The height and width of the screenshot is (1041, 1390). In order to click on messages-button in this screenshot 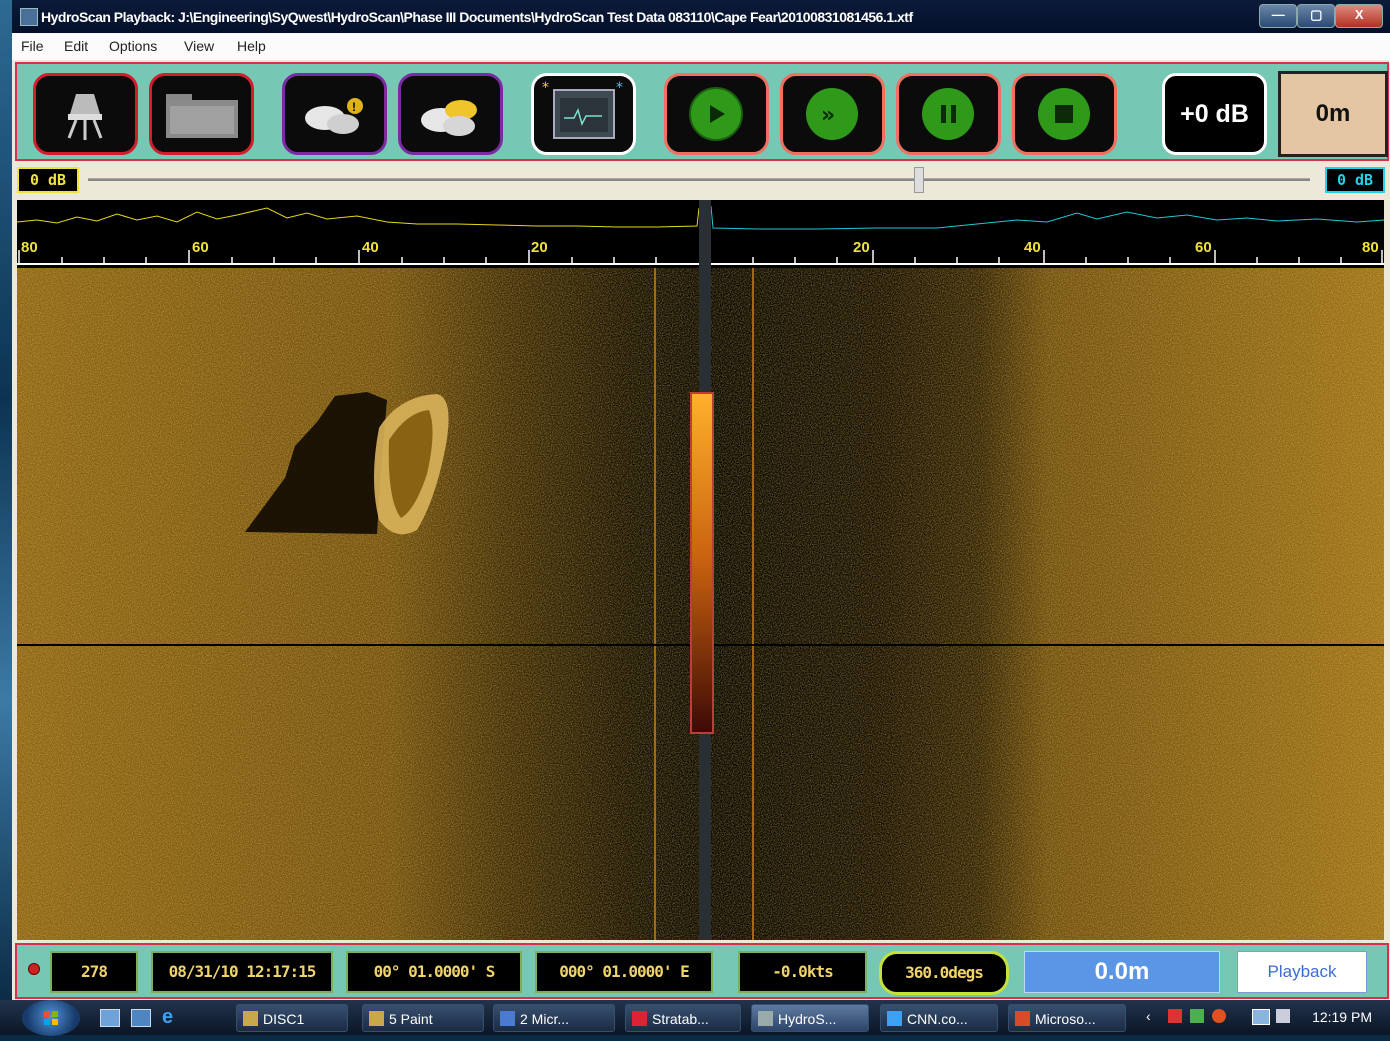, I will do `click(450, 114)`.